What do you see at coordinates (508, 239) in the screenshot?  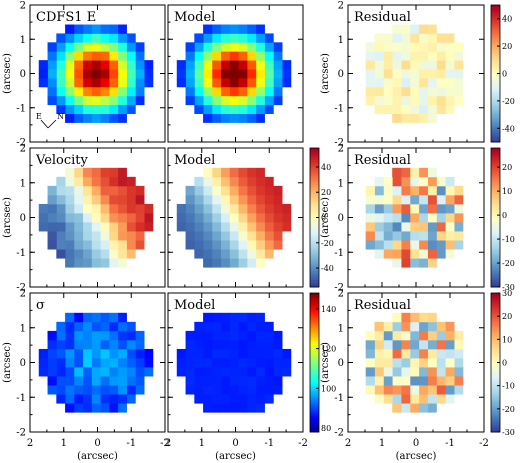 I see `colorbar-tick-label: -10` at bounding box center [508, 239].